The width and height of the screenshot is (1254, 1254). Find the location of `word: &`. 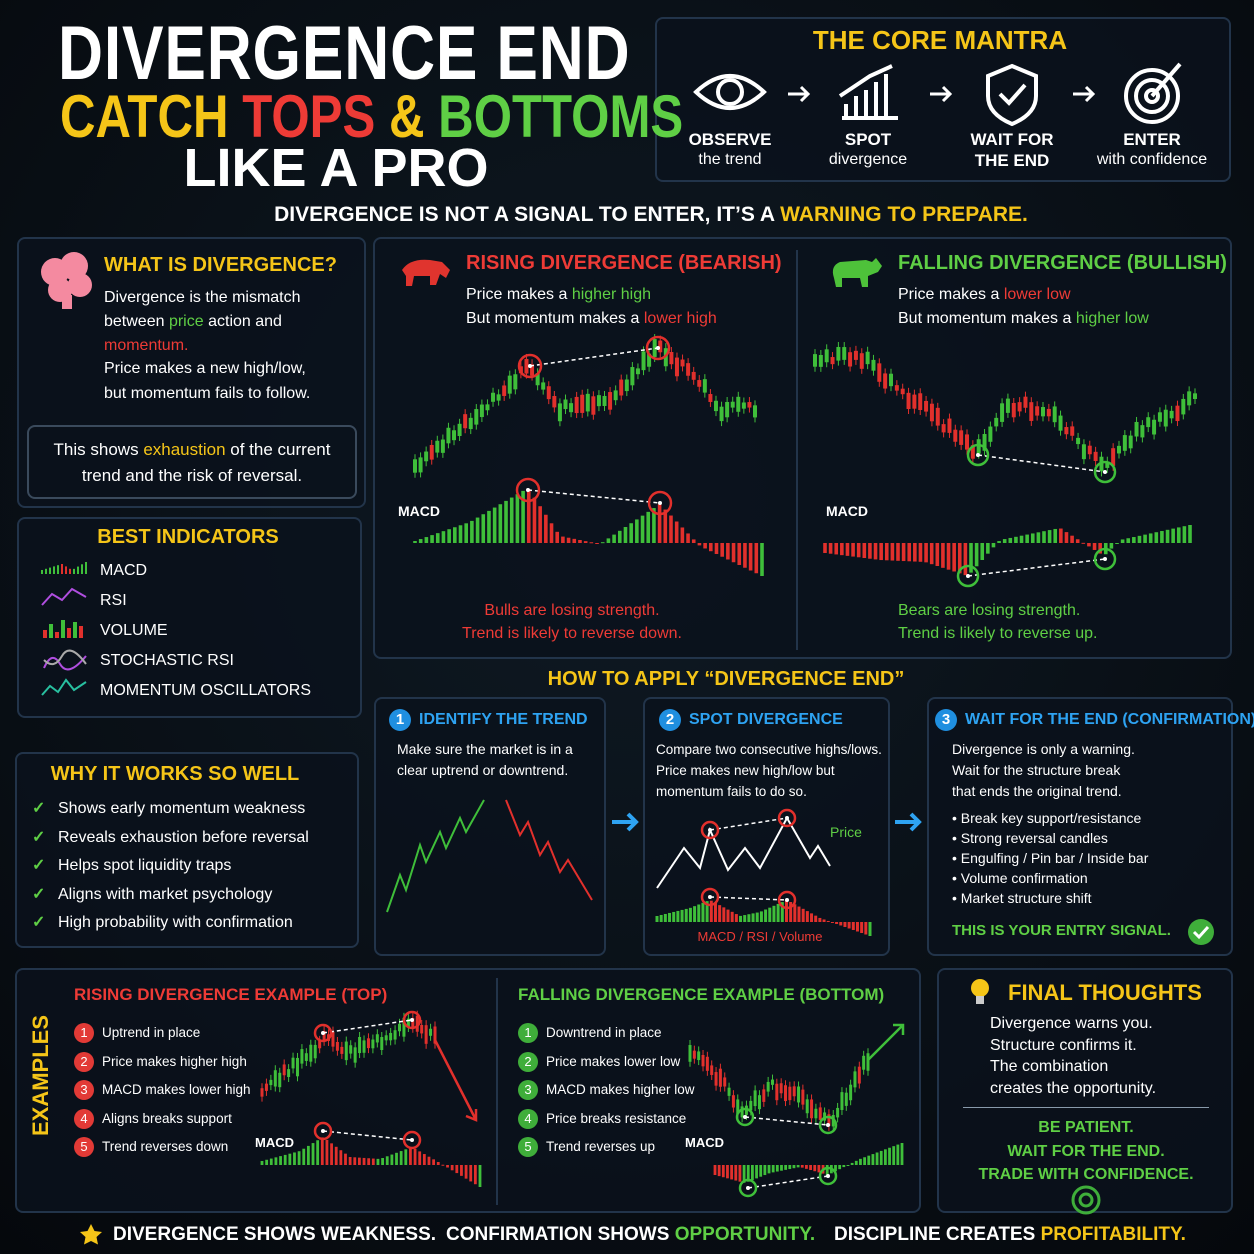

word: & is located at coordinates (406, 116).